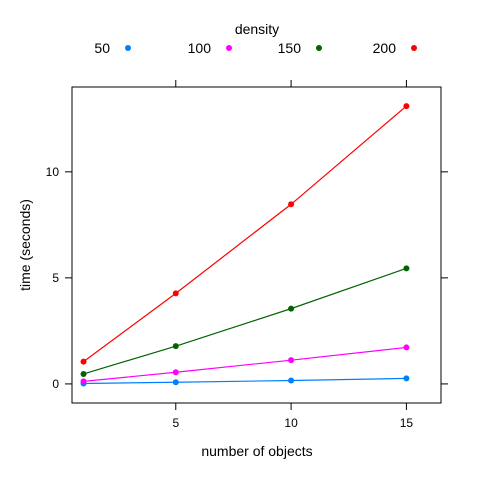 The height and width of the screenshot is (480, 480). I want to click on x-tick-label: 5, so click(175, 423).